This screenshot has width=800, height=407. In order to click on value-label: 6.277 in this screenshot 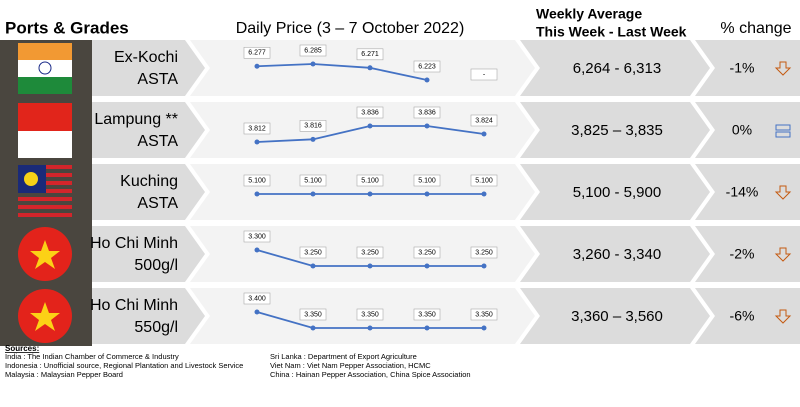, I will do `click(257, 53)`.